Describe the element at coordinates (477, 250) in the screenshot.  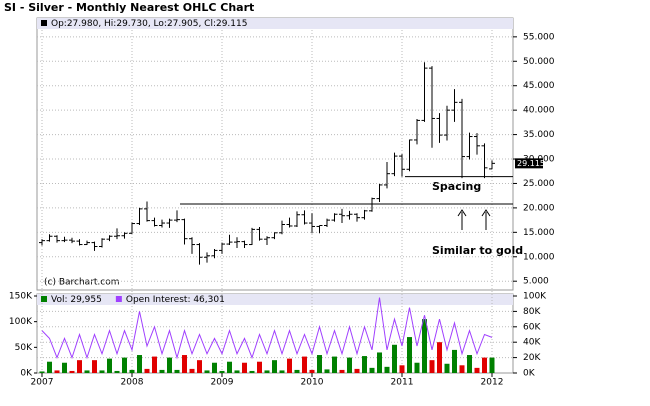
I see `annotation: Similar to gold` at that location.